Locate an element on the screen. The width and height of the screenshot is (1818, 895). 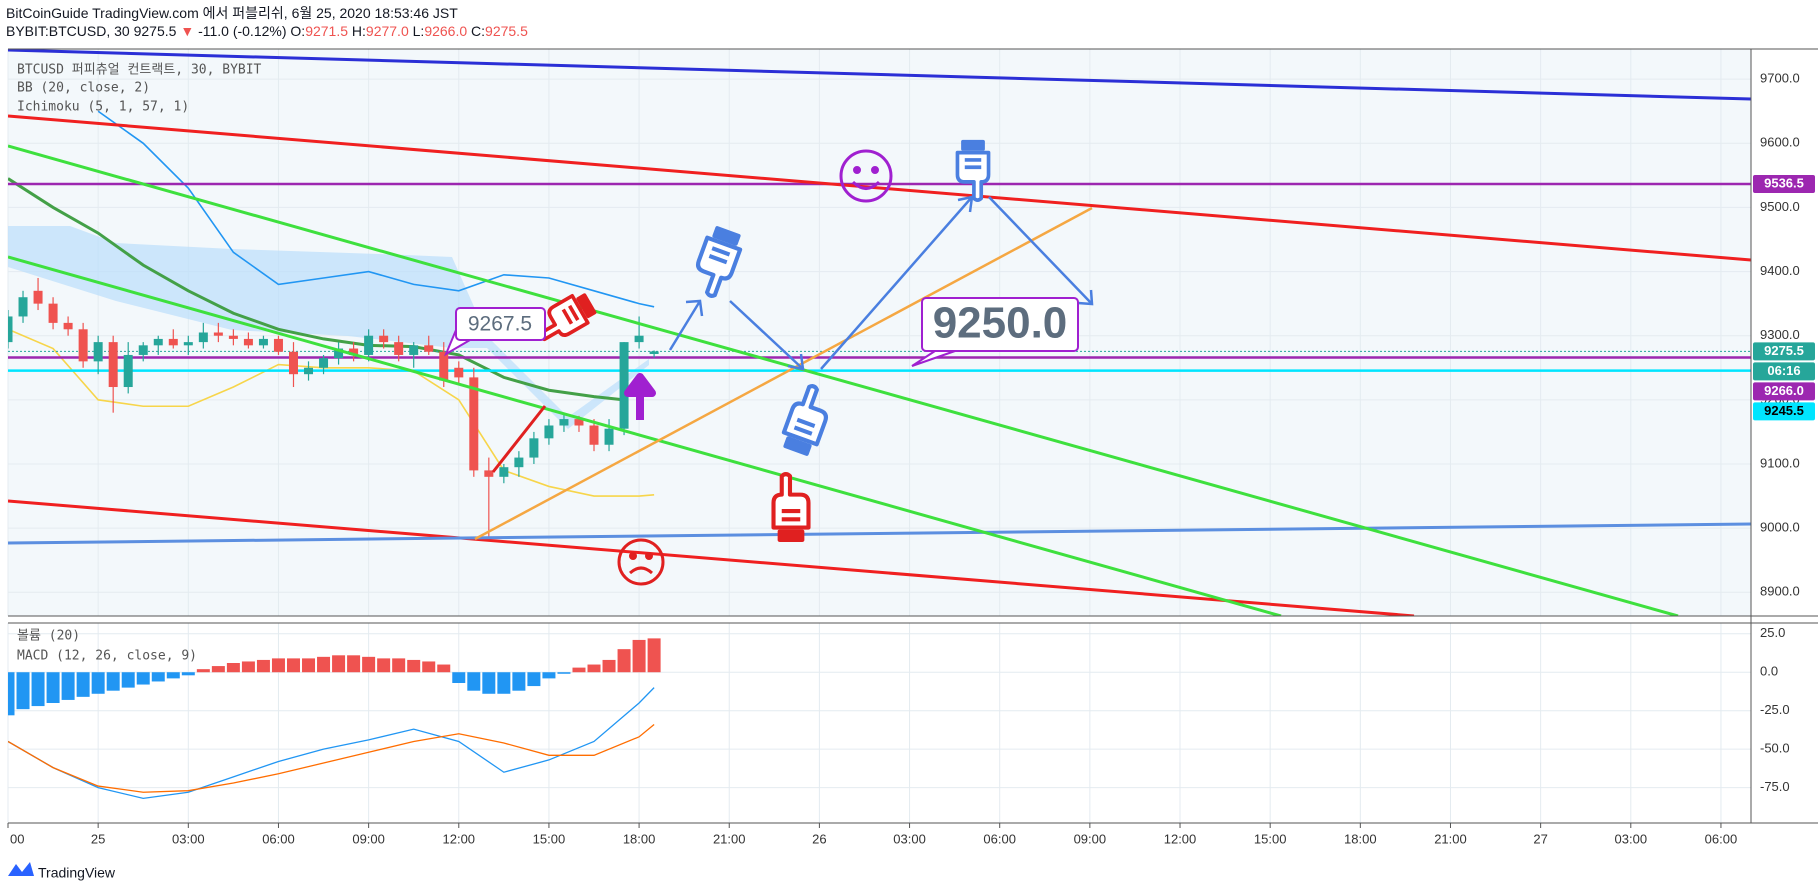
drawings is located at coordinates (328, 327).